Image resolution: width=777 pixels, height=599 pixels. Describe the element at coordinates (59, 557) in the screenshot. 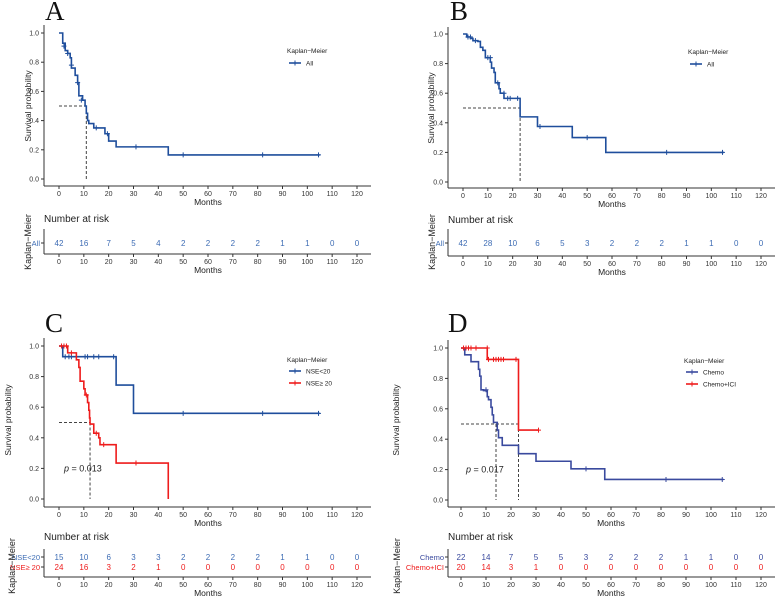

I see `risk-count: 15` at that location.